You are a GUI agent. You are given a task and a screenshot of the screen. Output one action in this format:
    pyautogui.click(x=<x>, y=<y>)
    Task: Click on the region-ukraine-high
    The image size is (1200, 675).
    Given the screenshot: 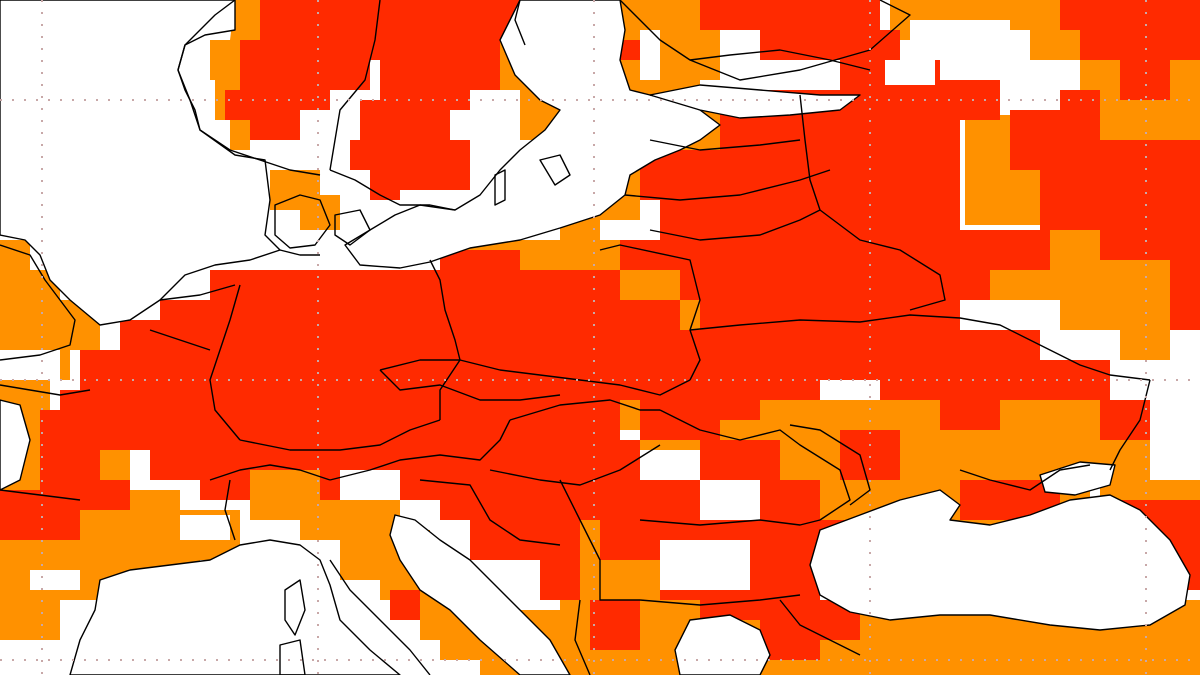 What is the action you would take?
    pyautogui.click(x=895, y=385)
    